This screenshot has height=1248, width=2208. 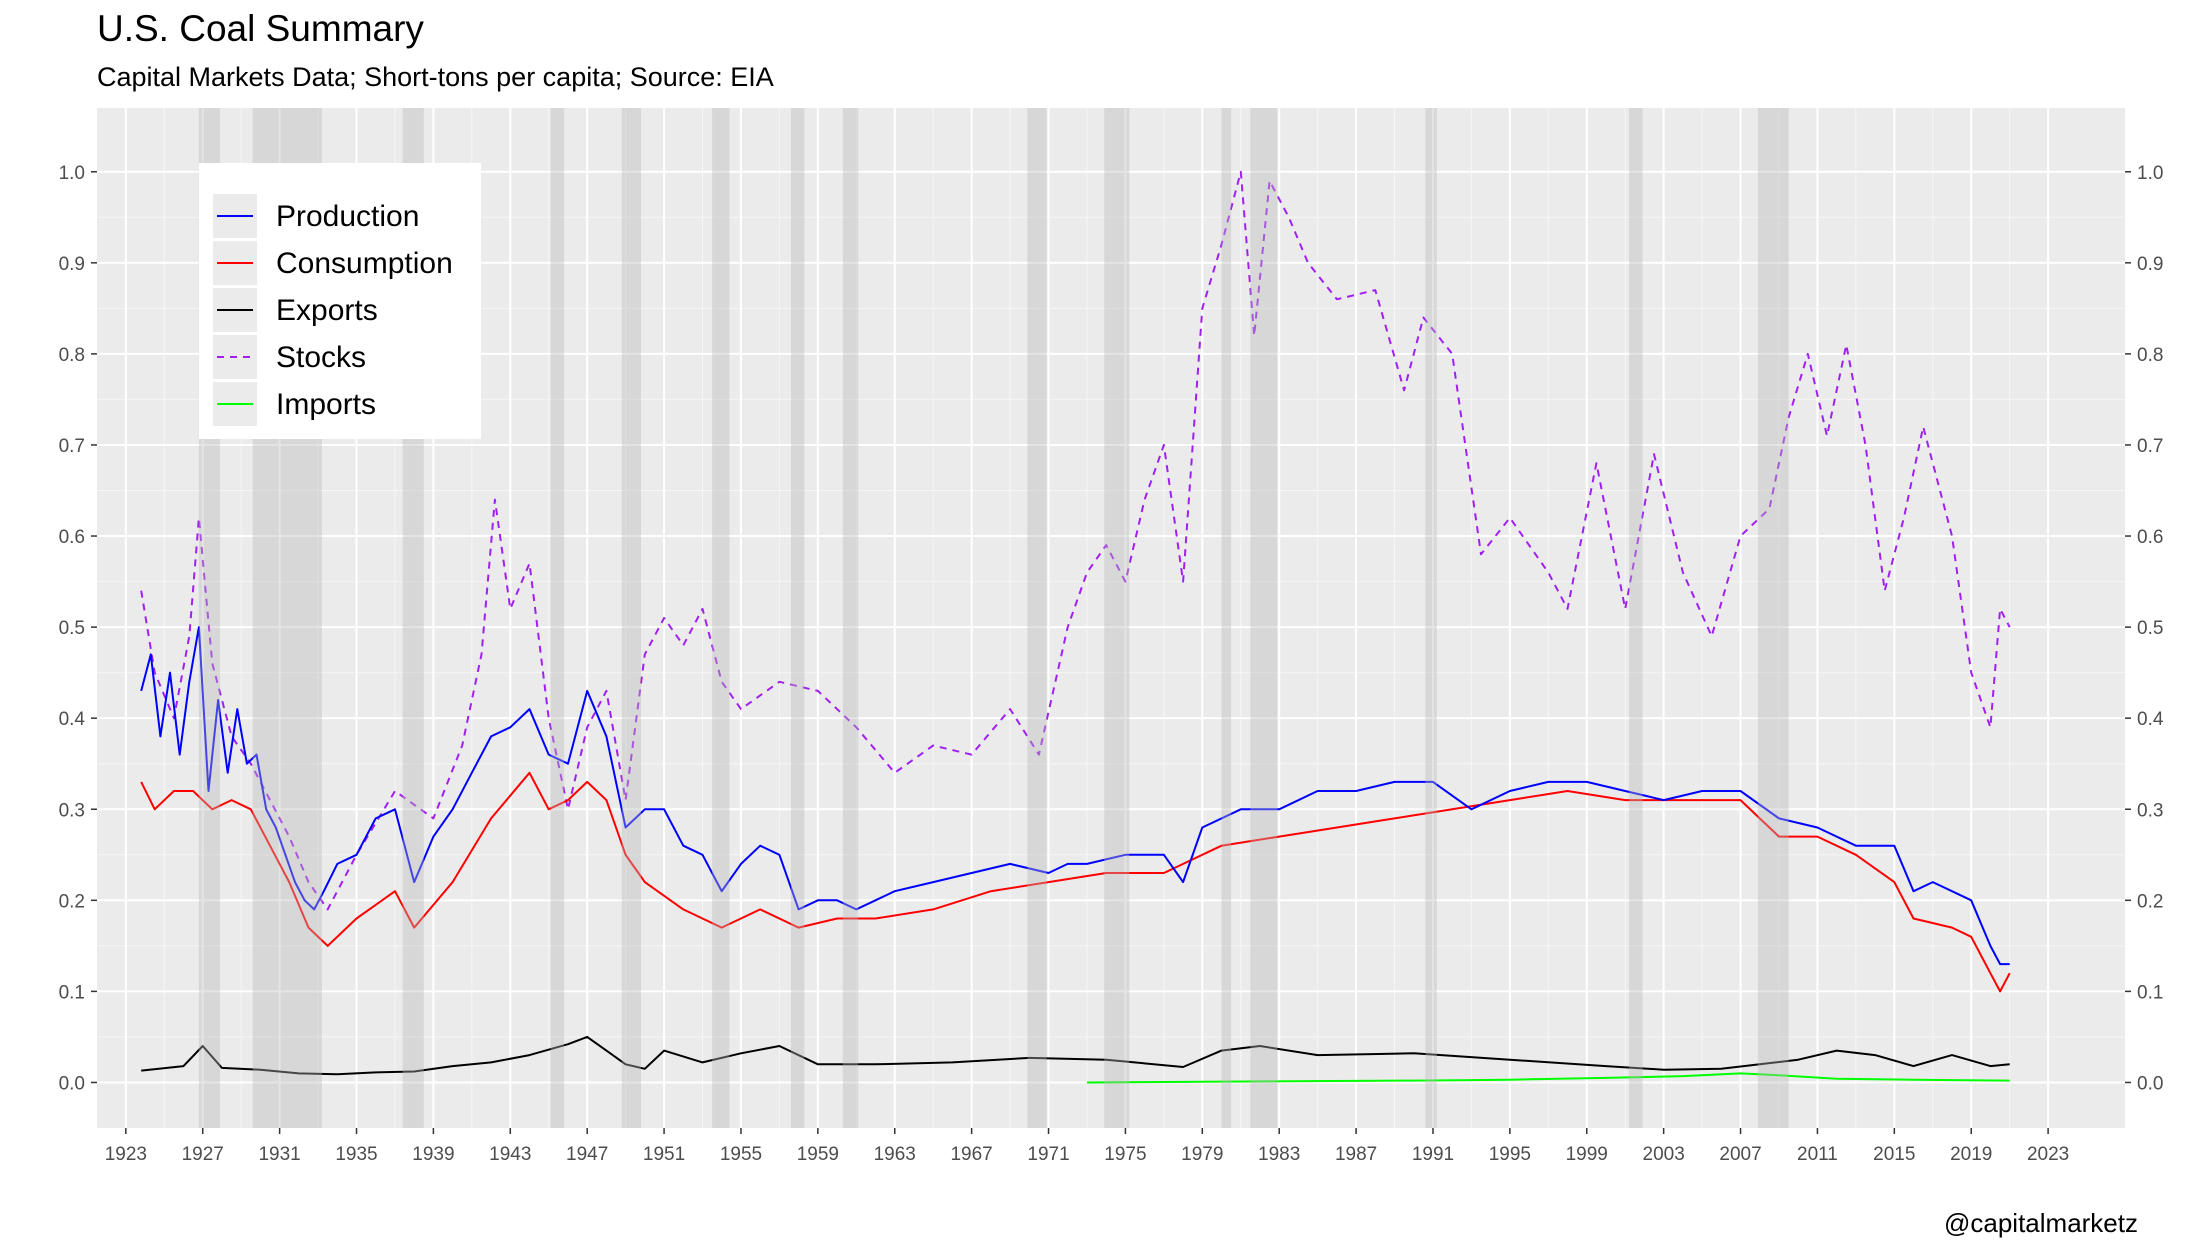 I want to click on credit-handle: @capitalmarketz, so click(x=2040, y=1223).